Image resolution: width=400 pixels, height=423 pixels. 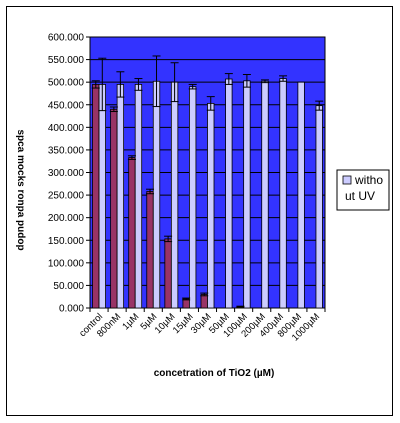 What do you see at coordinates (66, 128) in the screenshot?
I see `y-tick-label: 400.000` at bounding box center [66, 128].